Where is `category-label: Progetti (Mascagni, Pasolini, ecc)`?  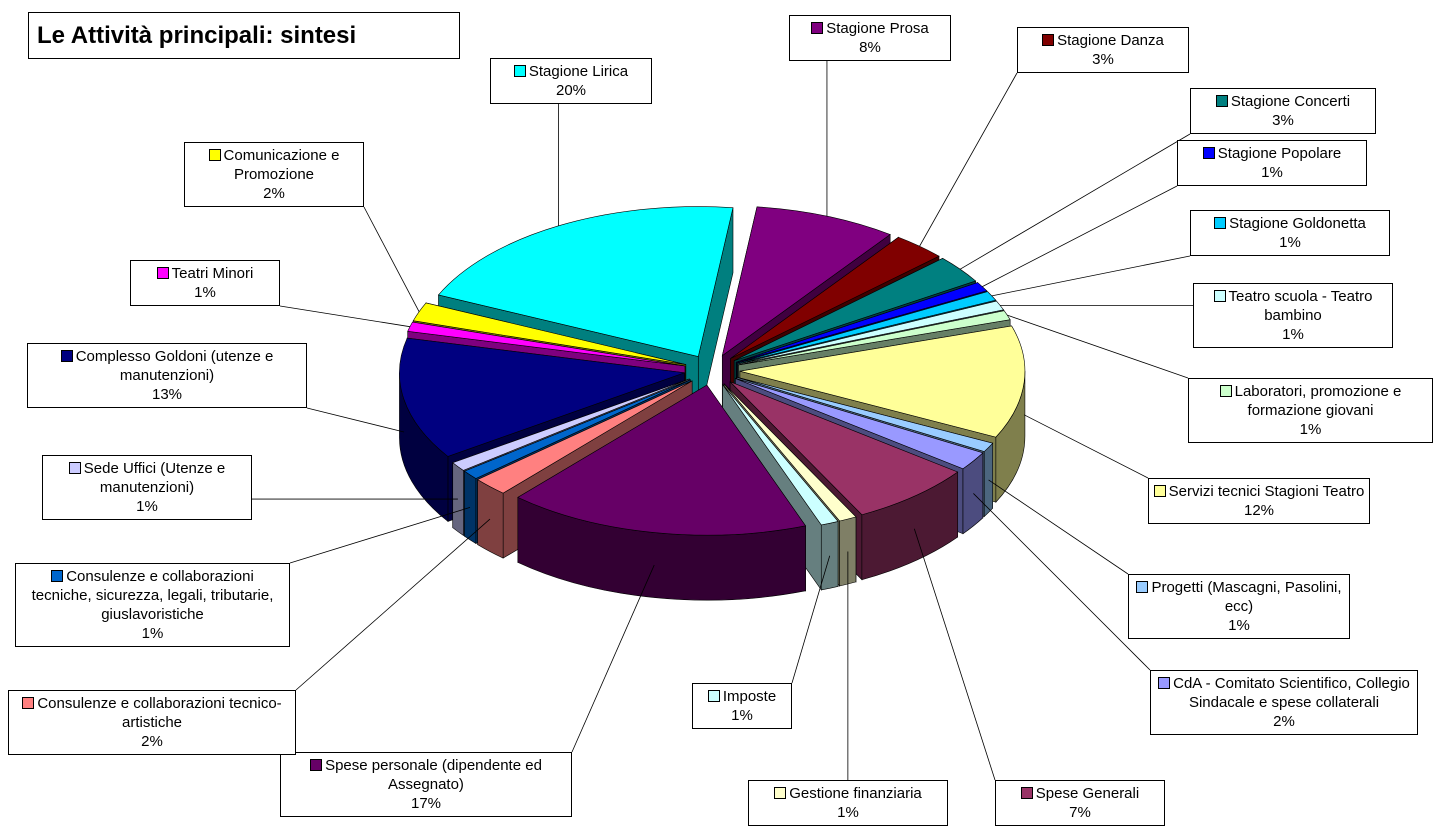 category-label: Progetti (Mascagni, Pasolini, ecc) is located at coordinates (1246, 597).